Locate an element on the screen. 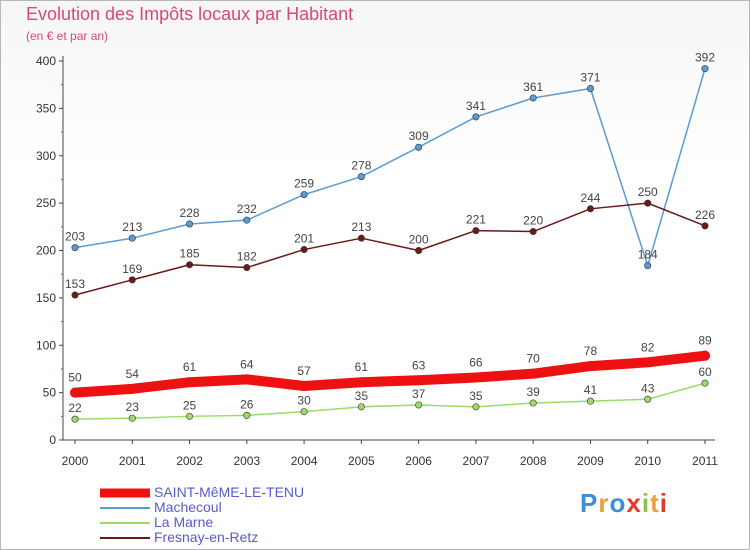  x-tick-label: 2003 is located at coordinates (246, 461).